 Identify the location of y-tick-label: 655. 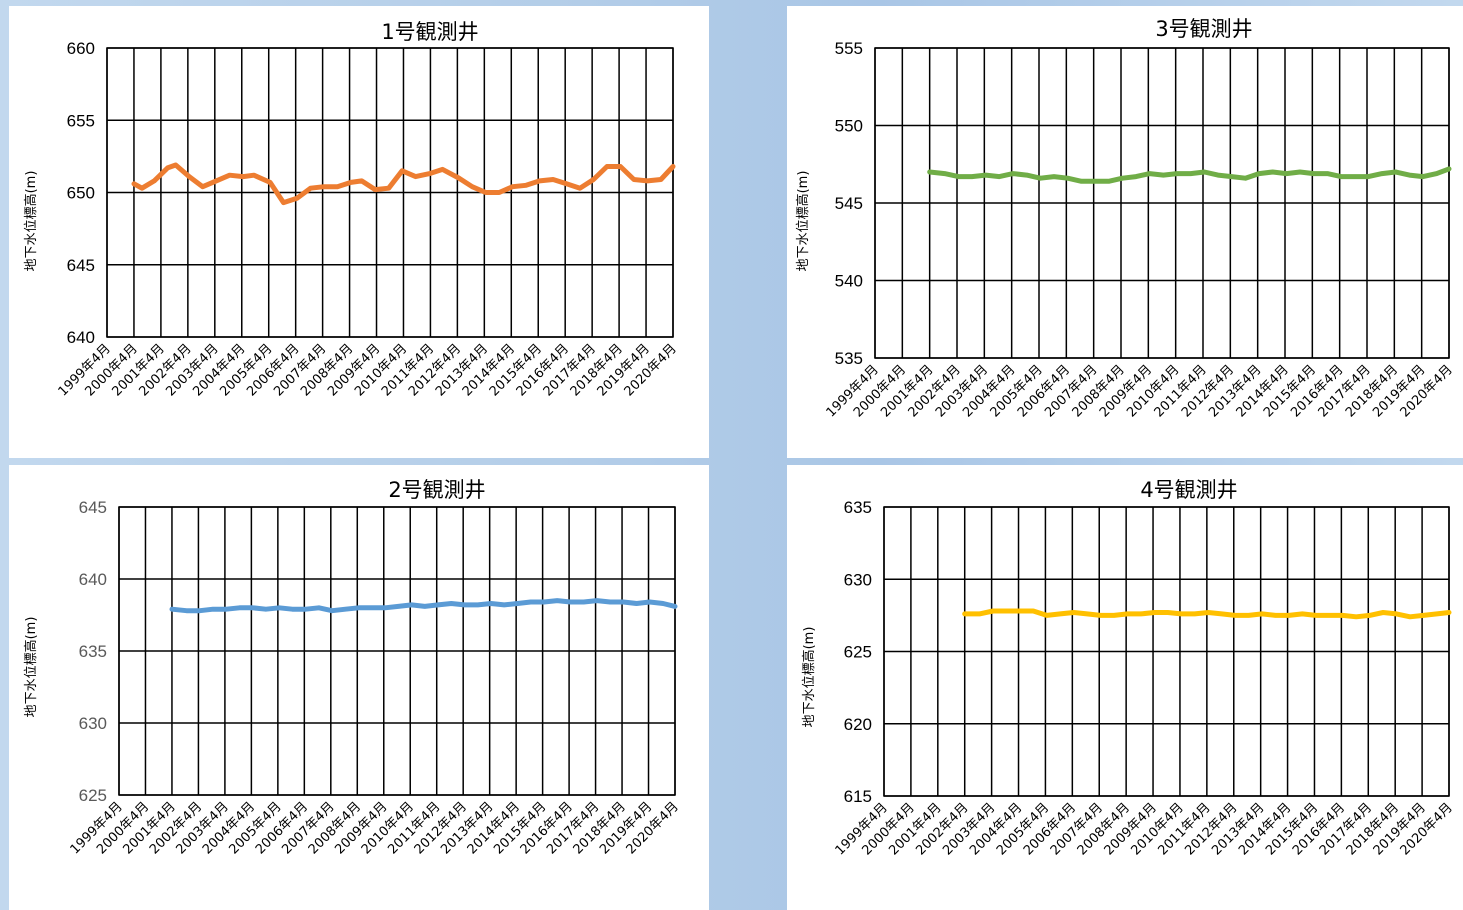
(81, 120).